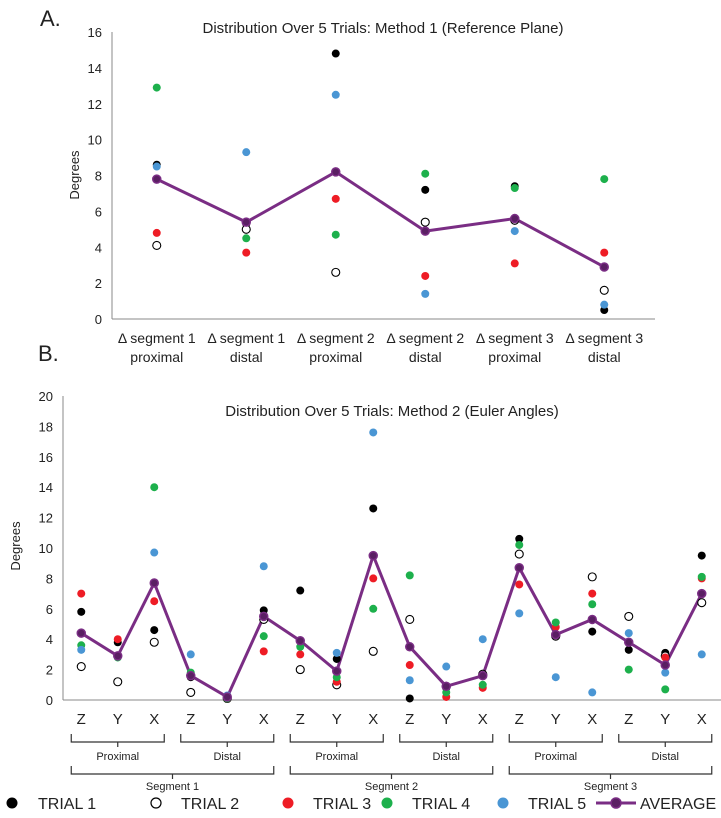 The height and width of the screenshot is (818, 721). What do you see at coordinates (335, 53) in the screenshot?
I see `a-trial1-point` at bounding box center [335, 53].